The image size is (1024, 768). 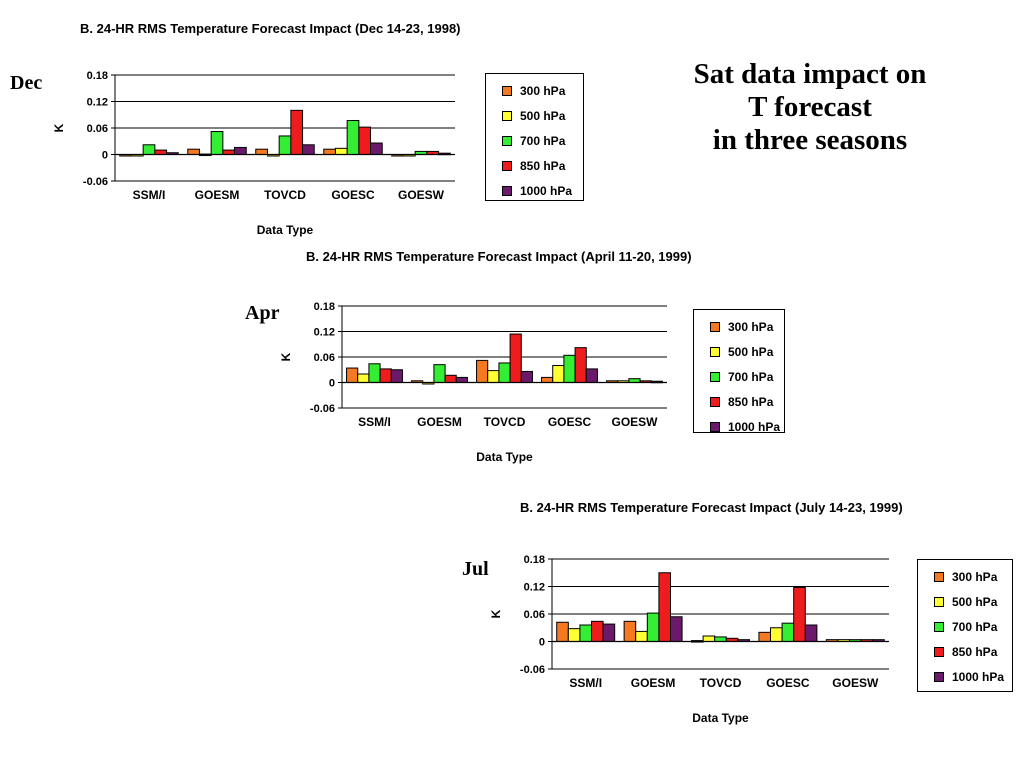 What do you see at coordinates (161, 152) in the screenshot?
I see `bar-ssm-i-850-hpa` at bounding box center [161, 152].